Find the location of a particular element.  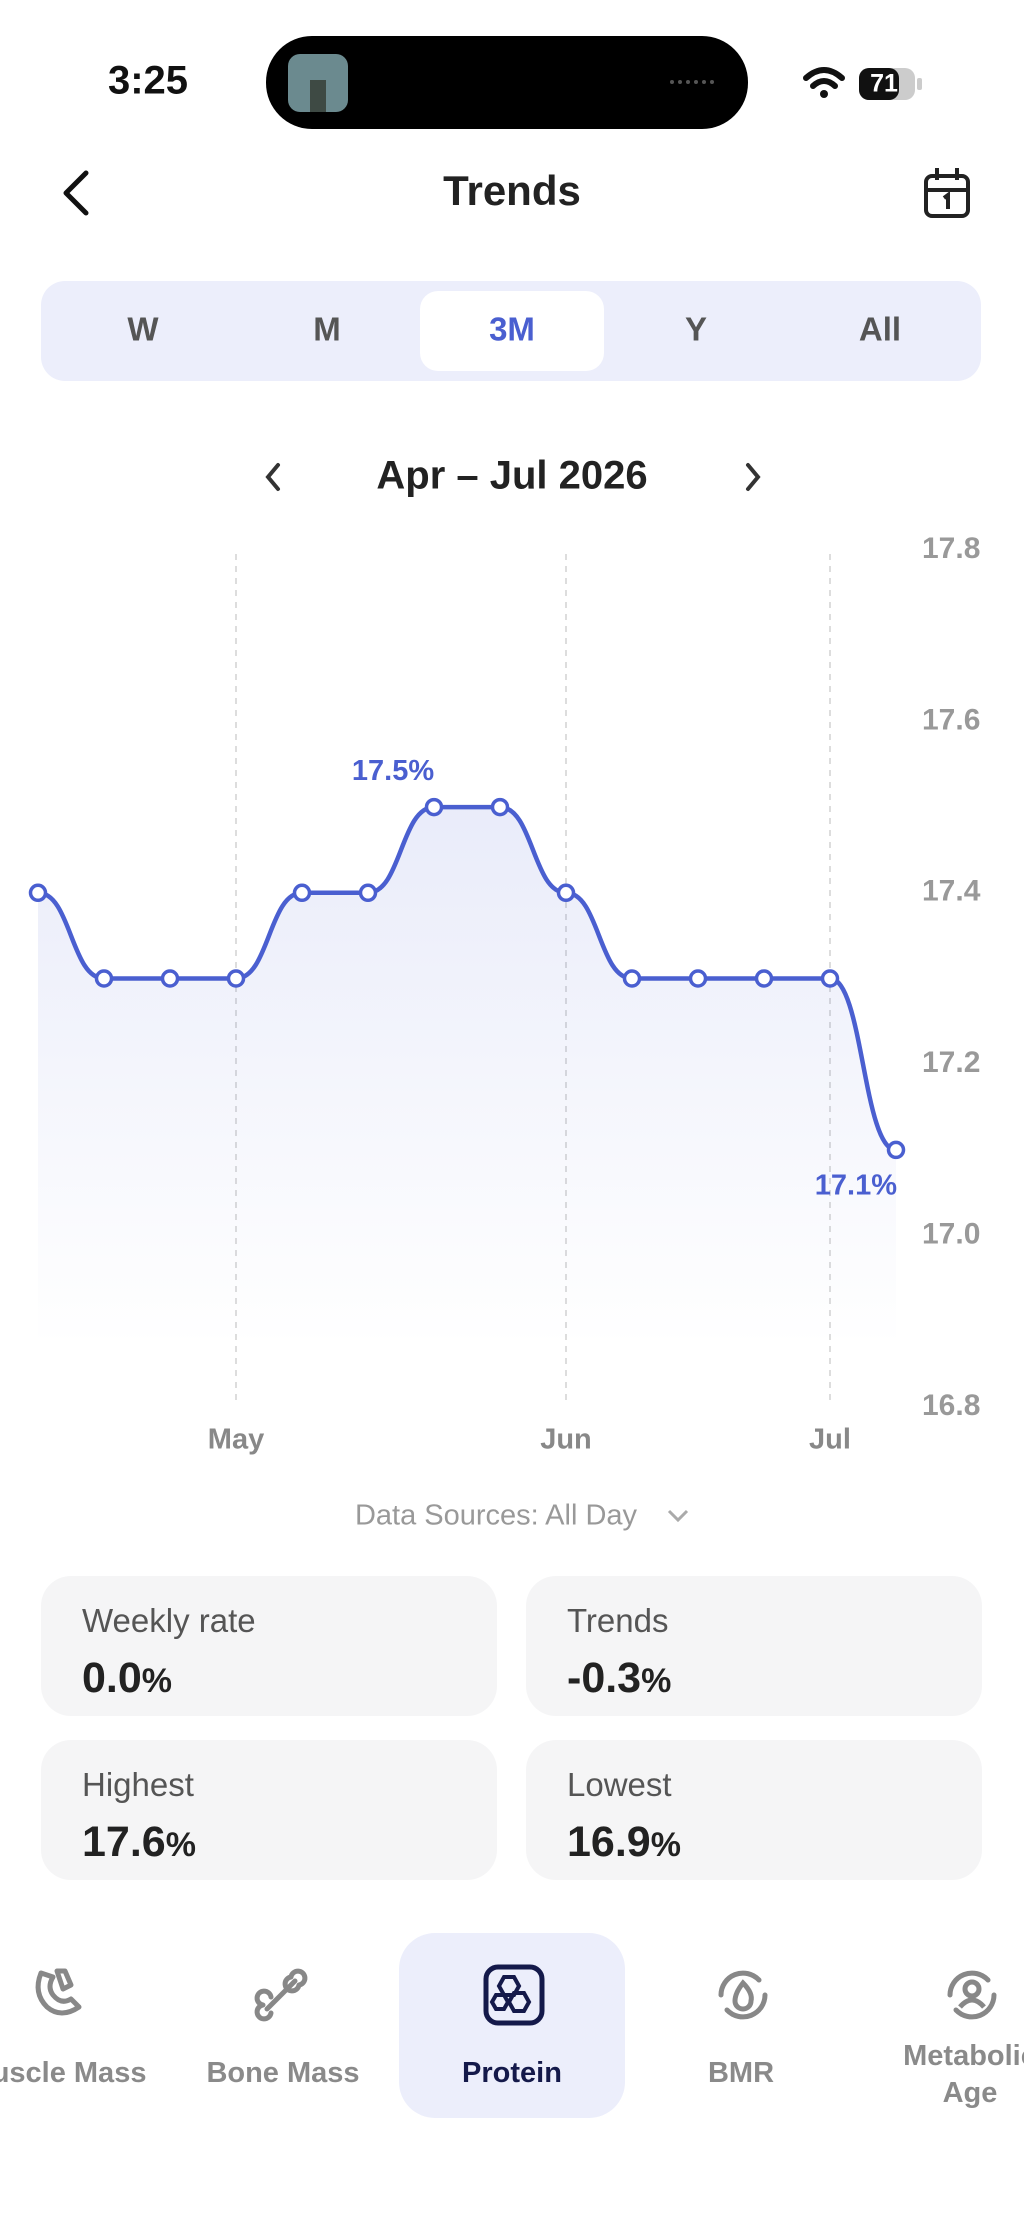

segment-option: Y is located at coordinates (696, 329).